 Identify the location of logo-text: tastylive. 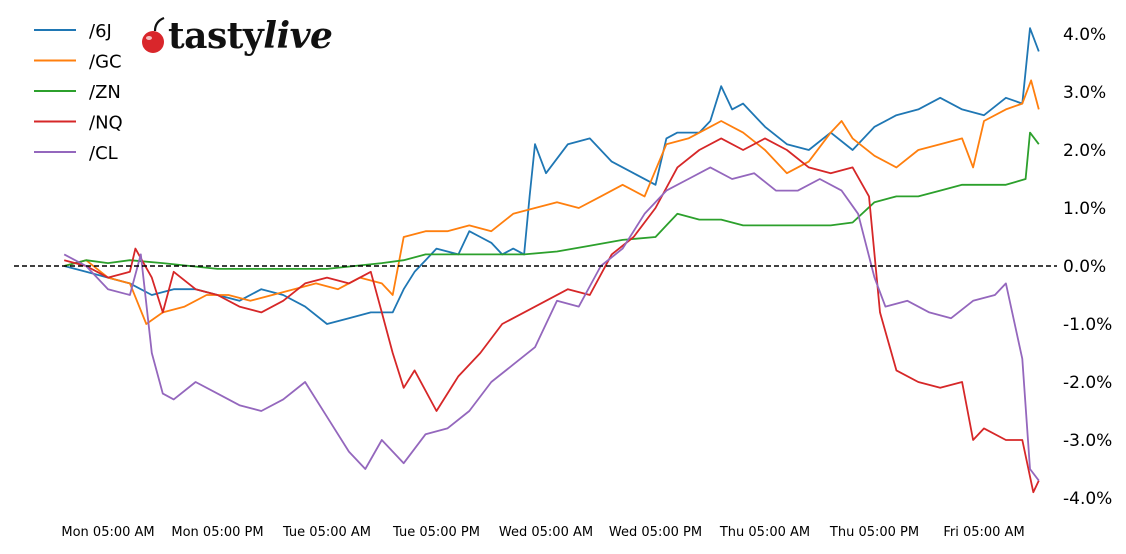
(250, 36).